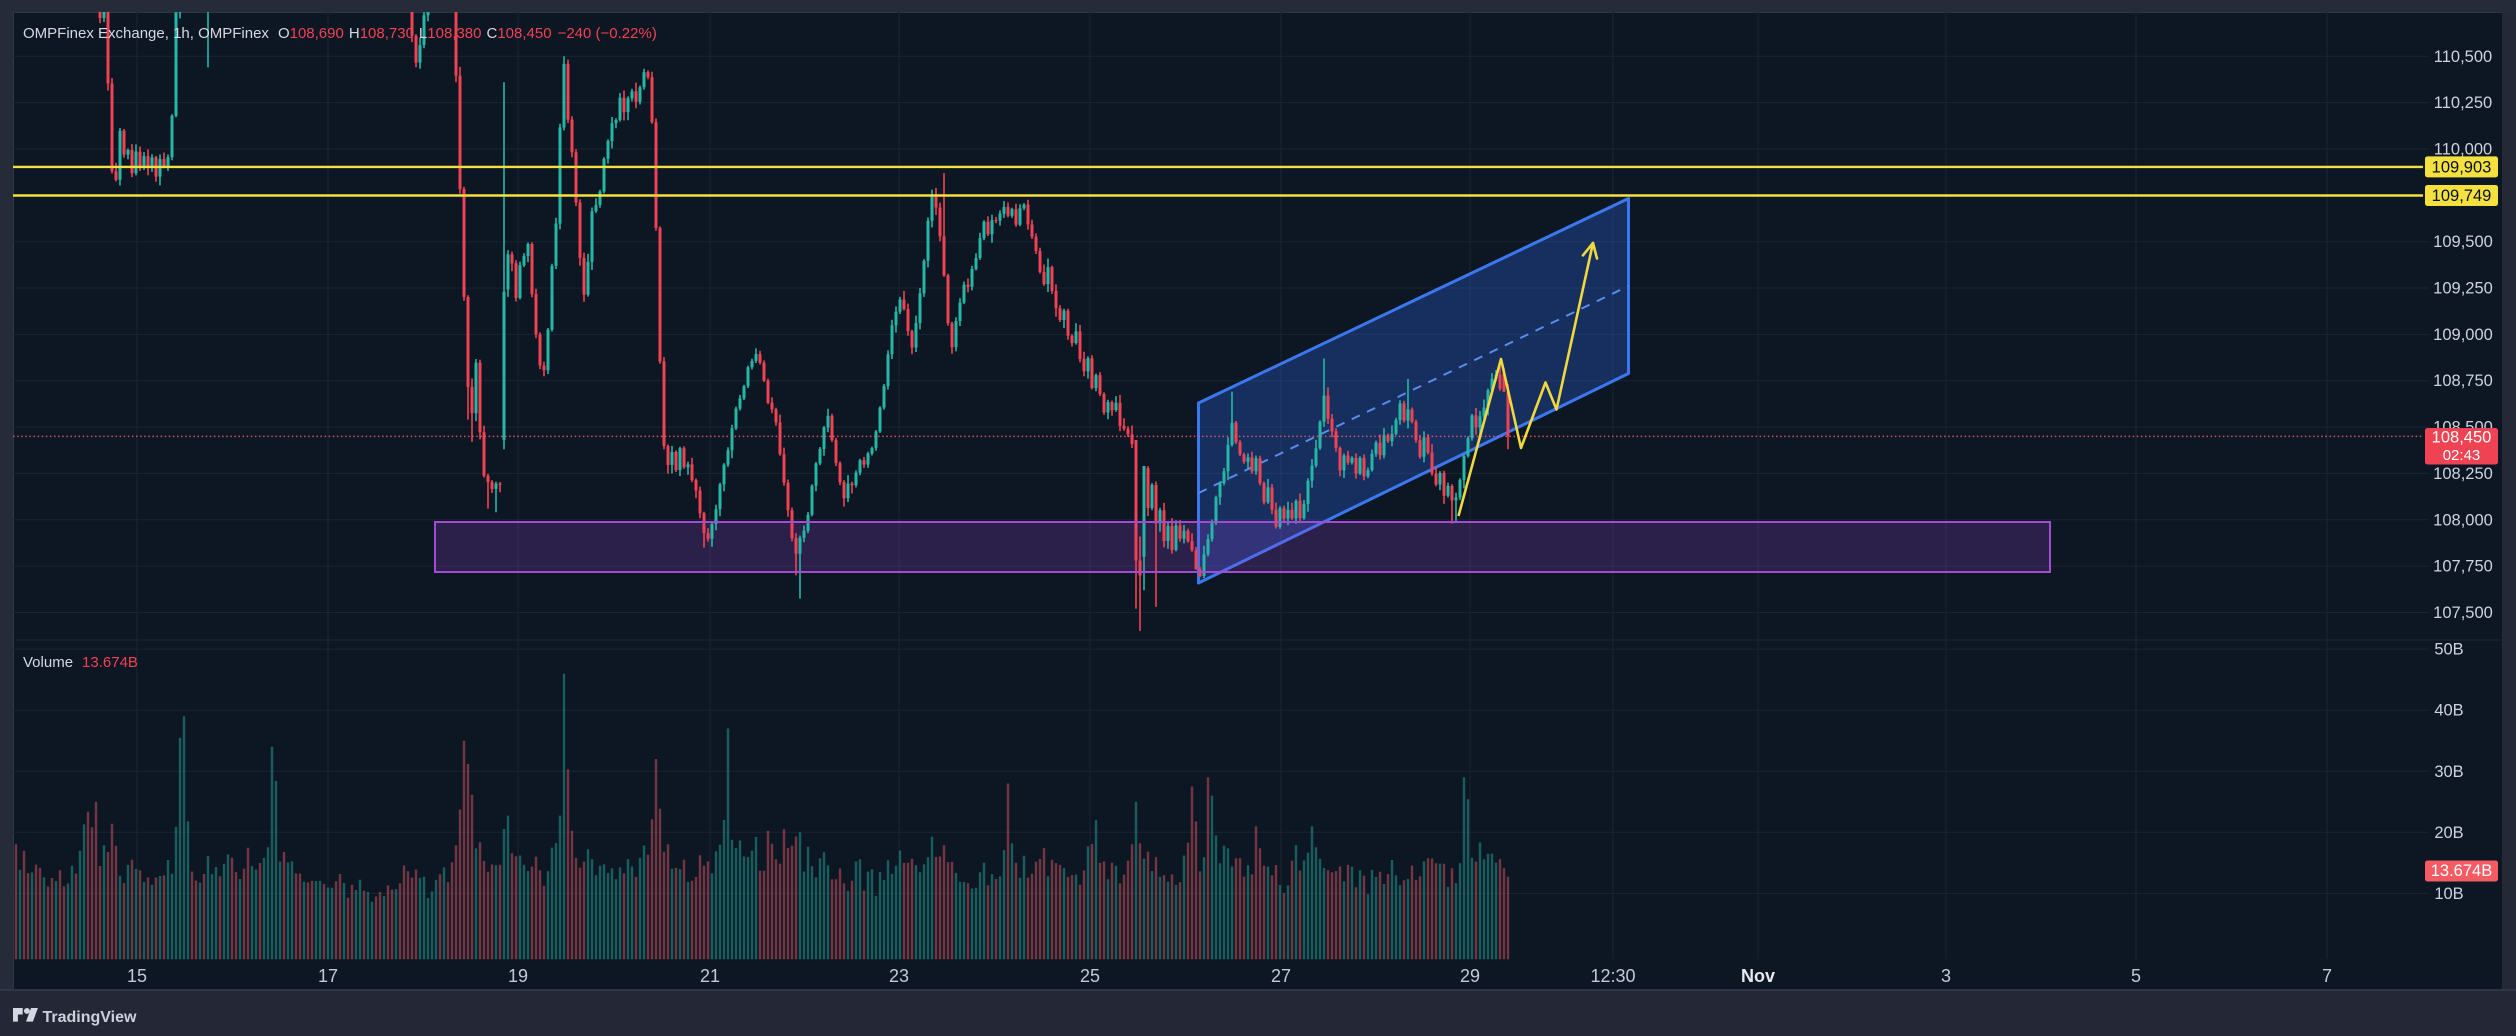  I want to click on svg-text: 13.674B, so click(2461, 871).